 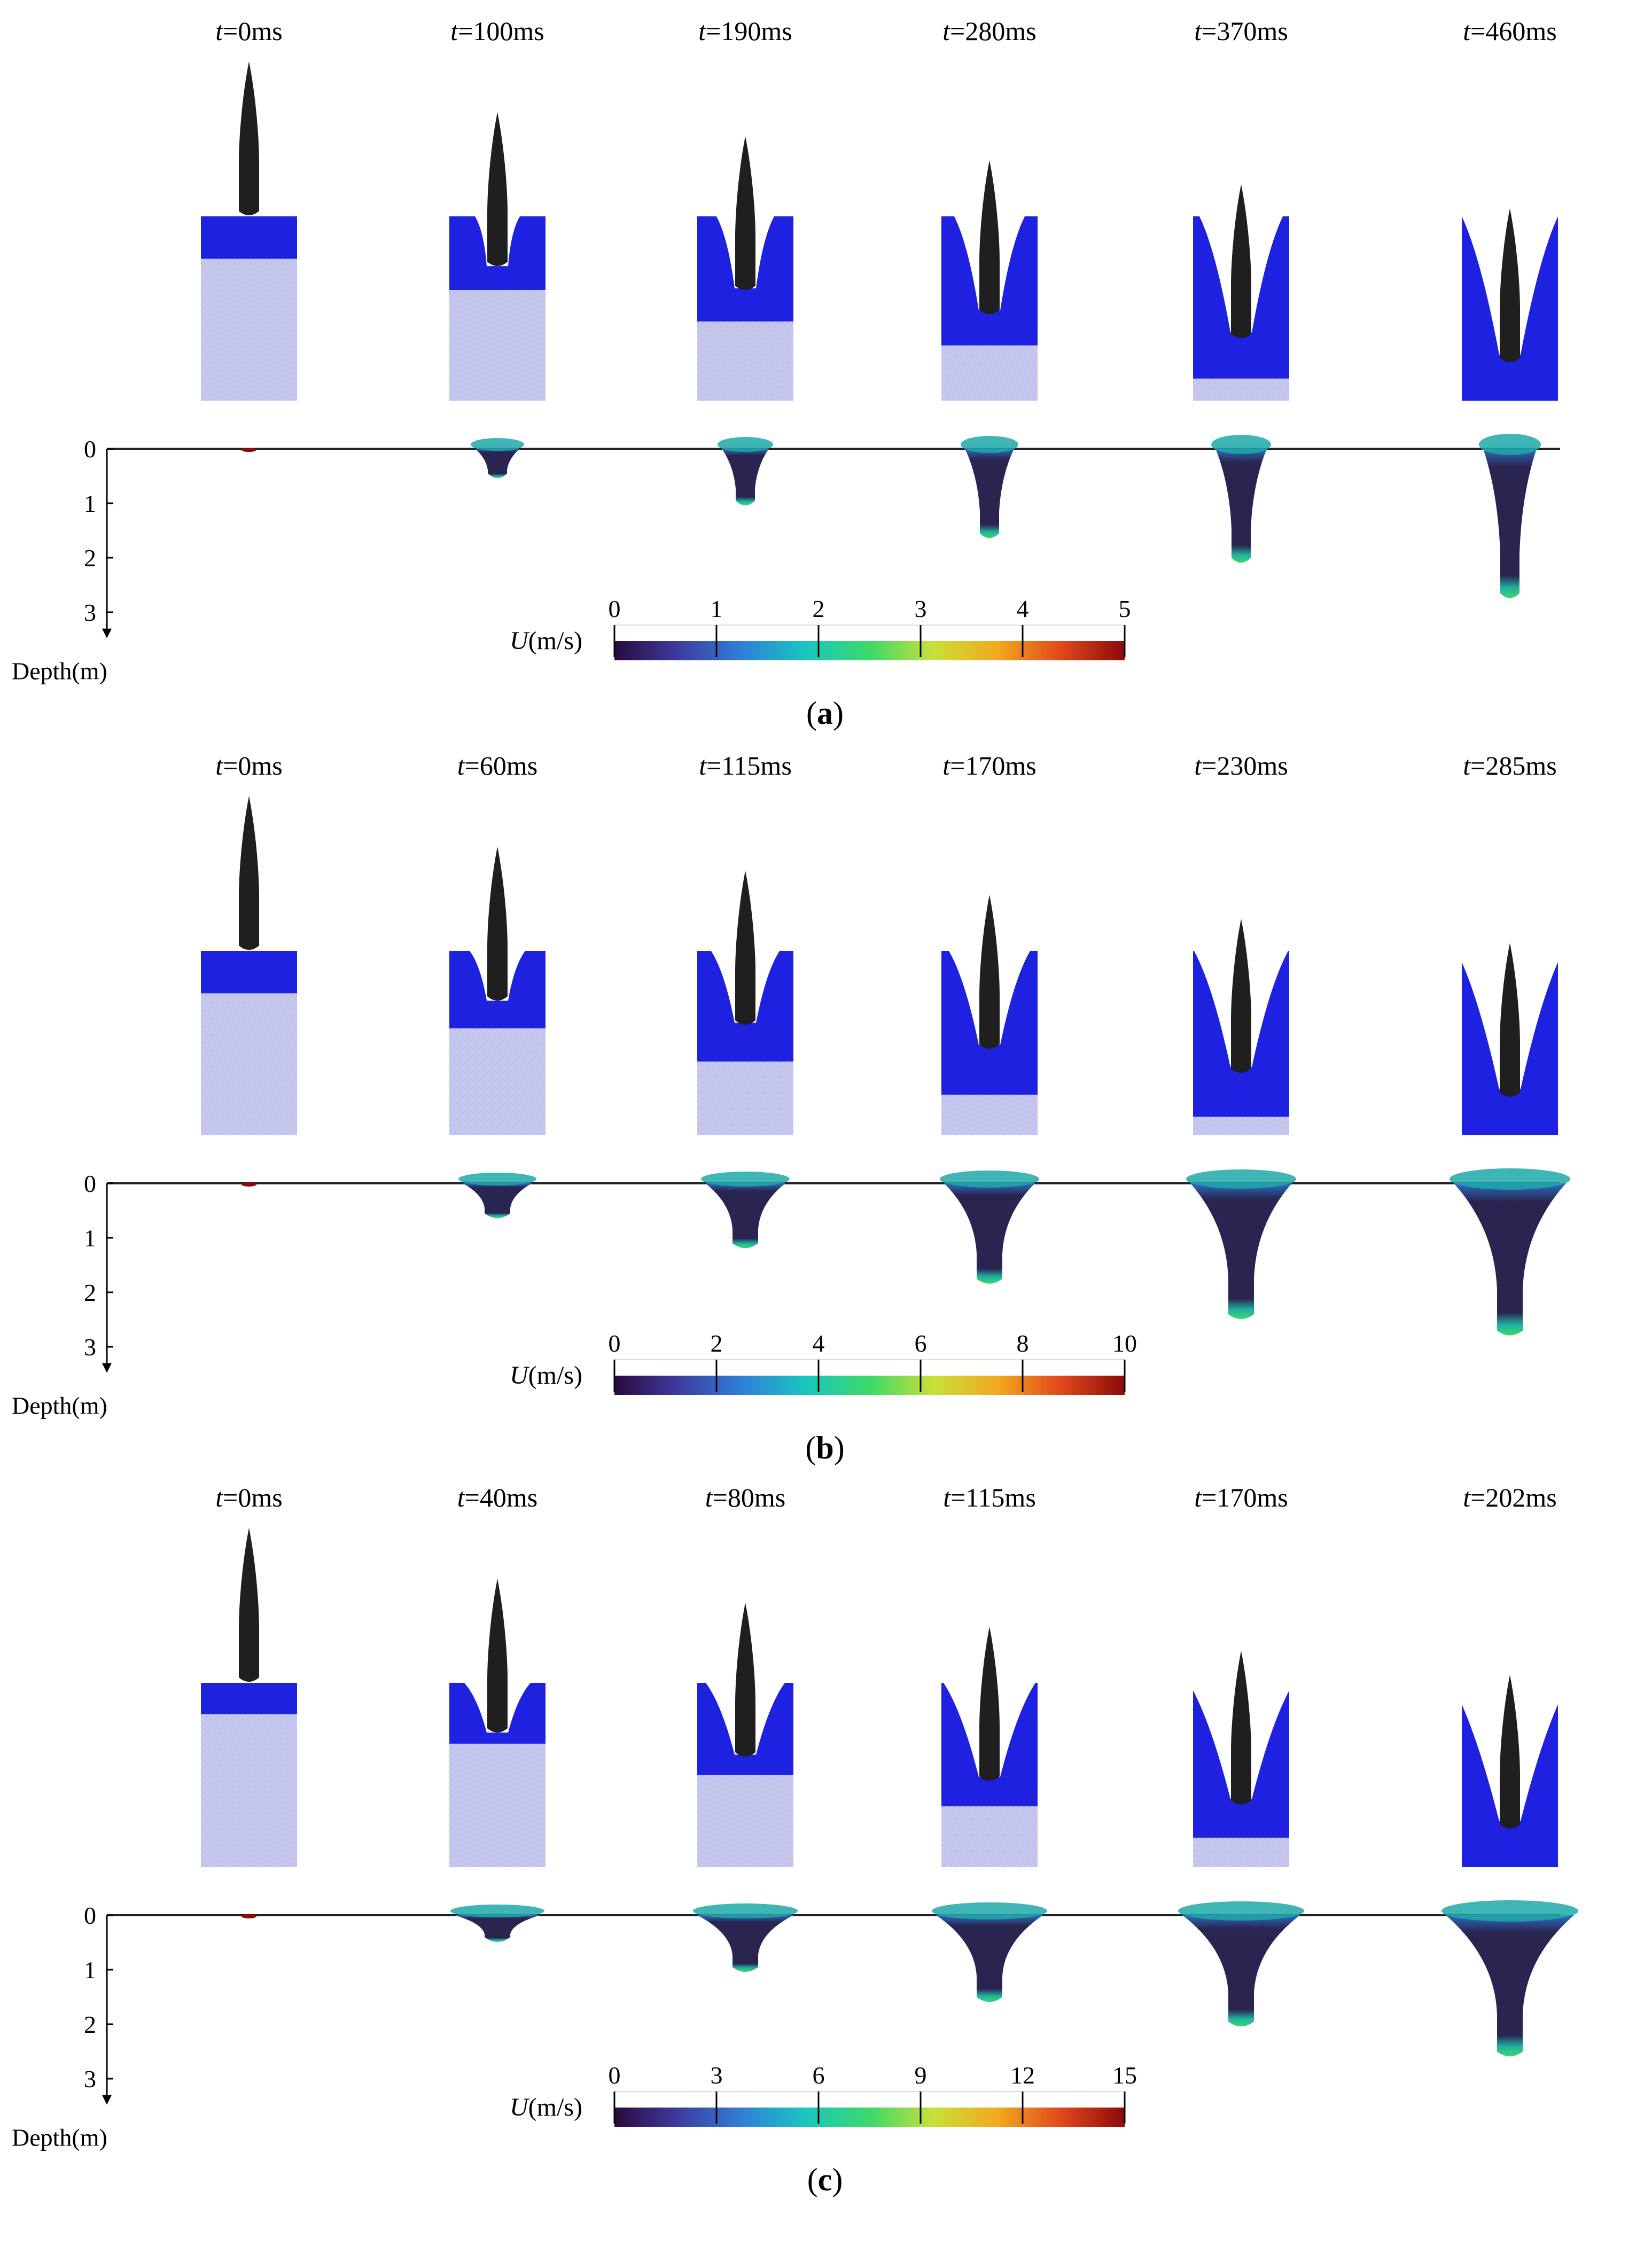 What do you see at coordinates (819, 1343) in the screenshot?
I see `colorbar-tick-label: 4` at bounding box center [819, 1343].